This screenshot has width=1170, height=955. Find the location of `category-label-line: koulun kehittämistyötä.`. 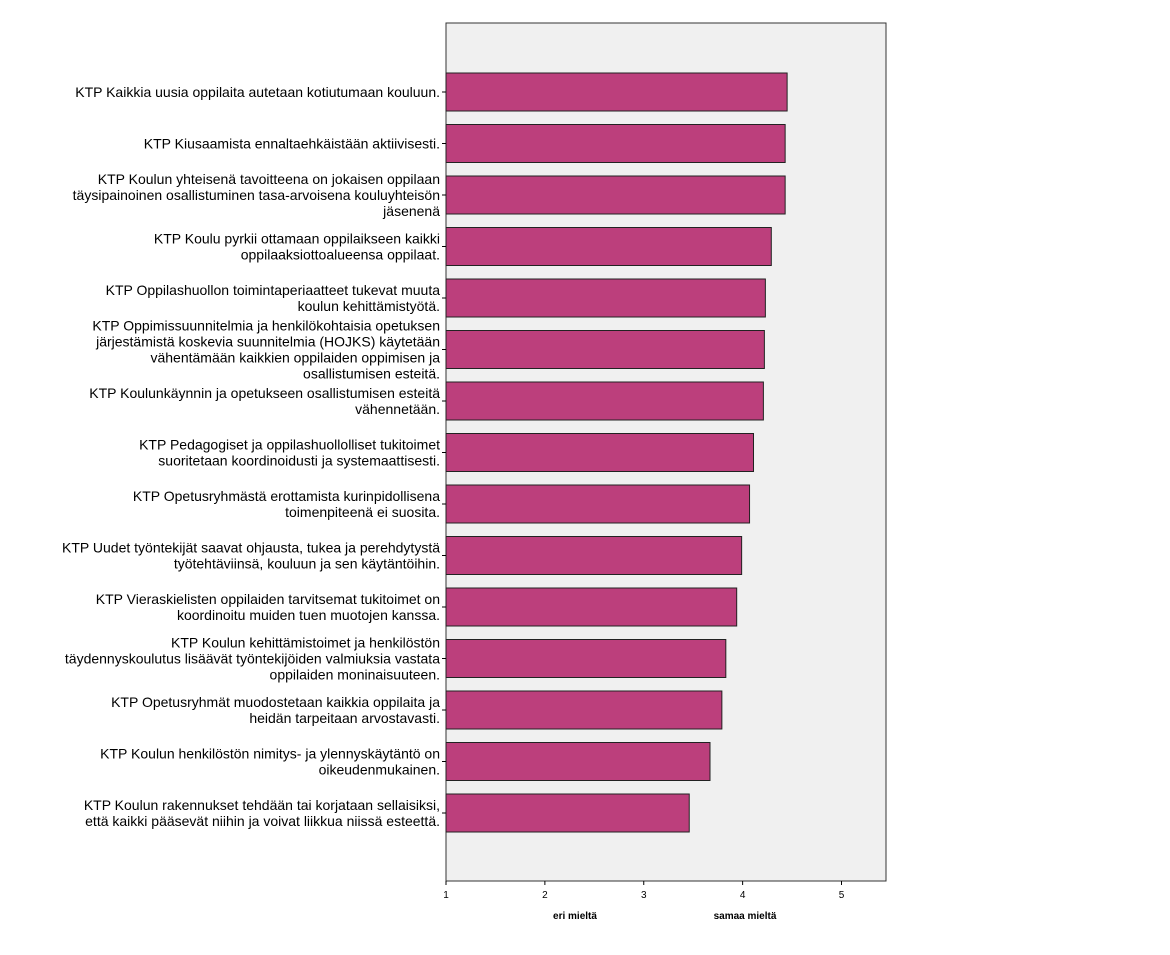

category-label-line: koulun kehittämistyötä. is located at coordinates (369, 306).